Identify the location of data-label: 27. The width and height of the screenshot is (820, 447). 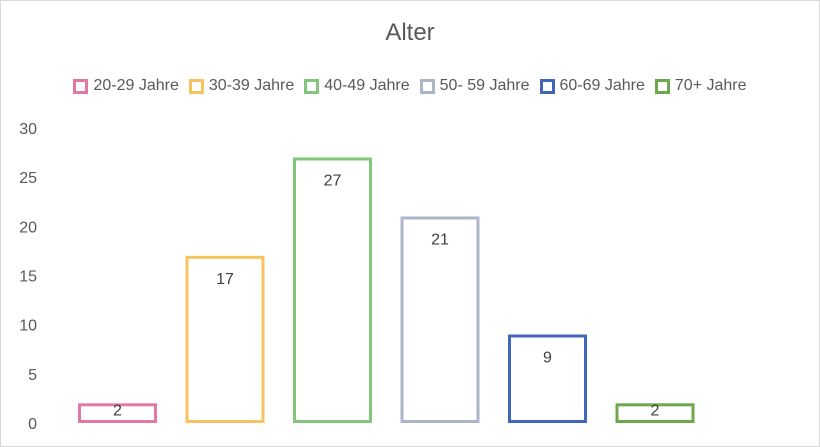
(333, 181).